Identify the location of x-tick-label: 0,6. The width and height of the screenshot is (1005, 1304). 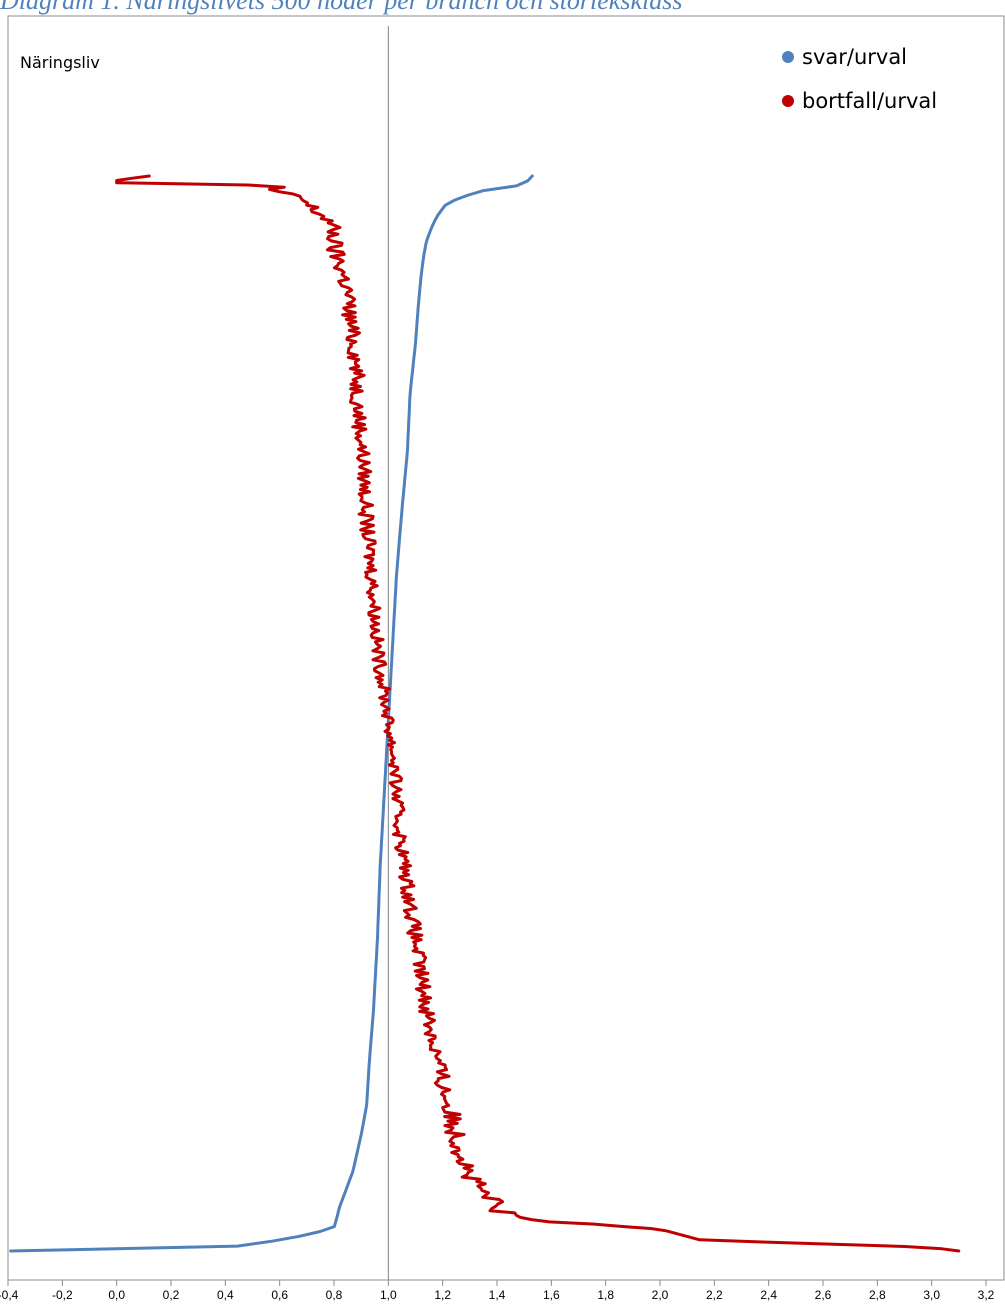
(279, 1295).